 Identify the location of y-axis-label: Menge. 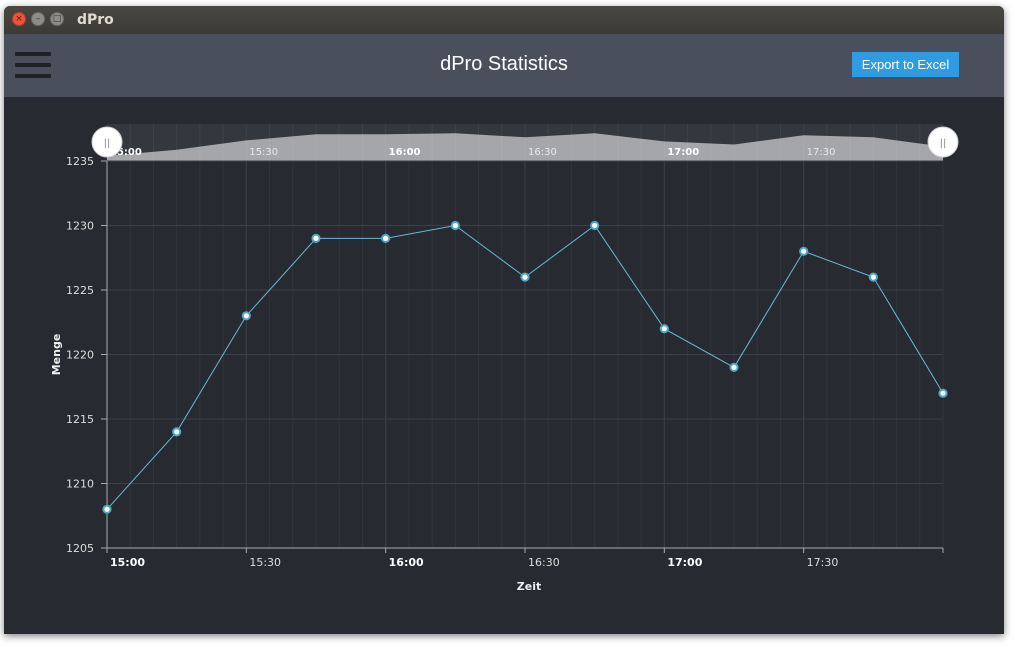
(56, 355).